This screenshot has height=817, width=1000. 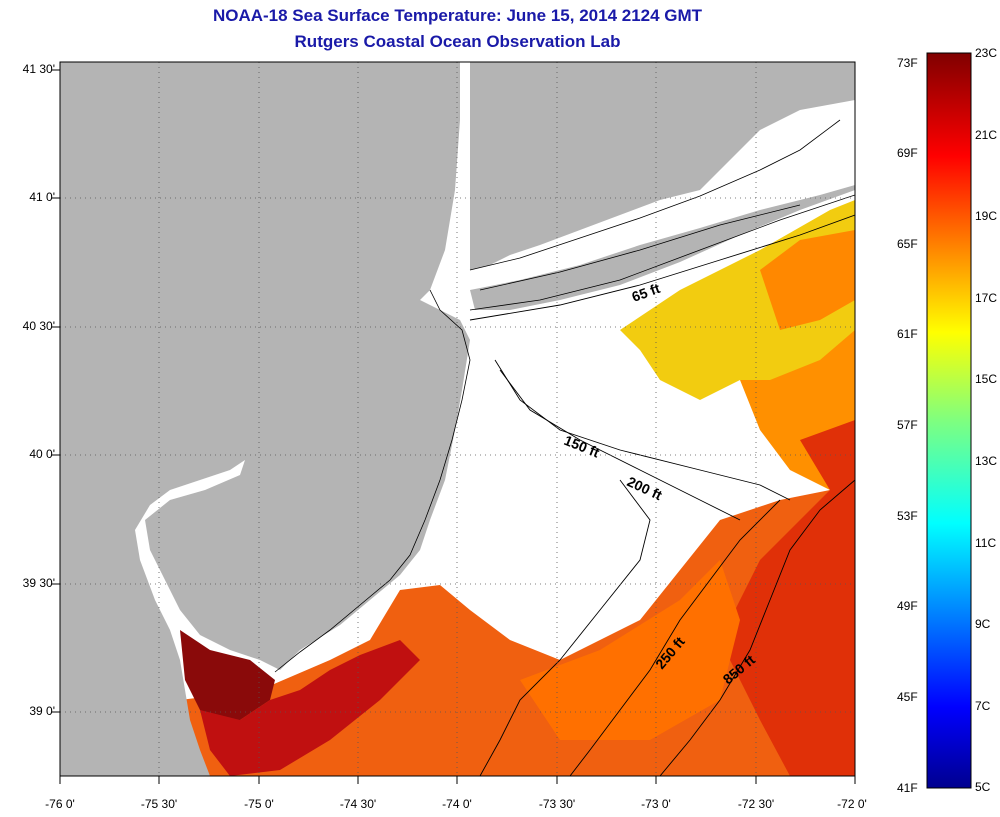 What do you see at coordinates (42, 711) in the screenshot?
I see `lat-tick-label: 39 0'` at bounding box center [42, 711].